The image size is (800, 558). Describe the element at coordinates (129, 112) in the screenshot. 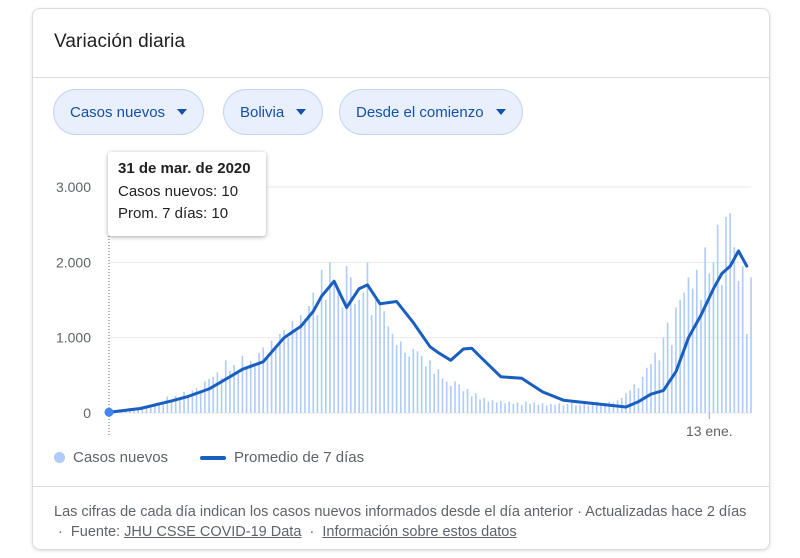

I see `metric-dropdown: Casos nuevos` at that location.